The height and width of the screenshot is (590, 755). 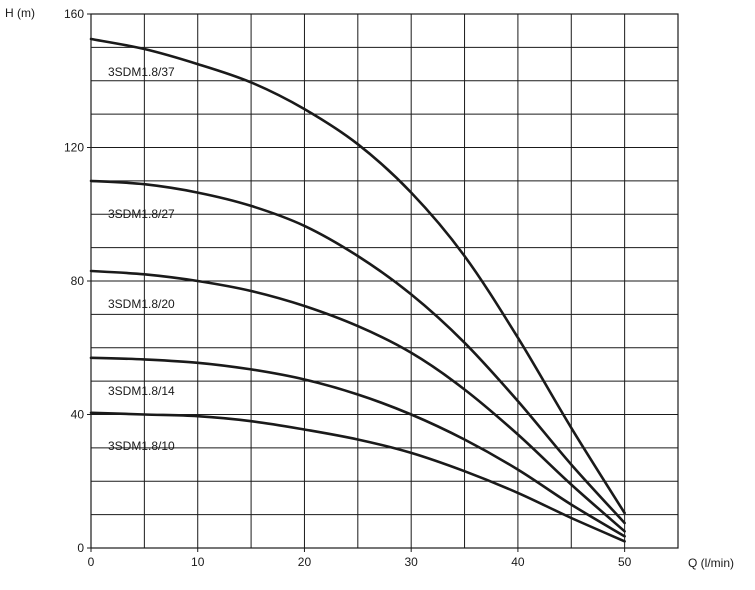 What do you see at coordinates (141, 72) in the screenshot?
I see `series-label: 3SDM1.8/37` at bounding box center [141, 72].